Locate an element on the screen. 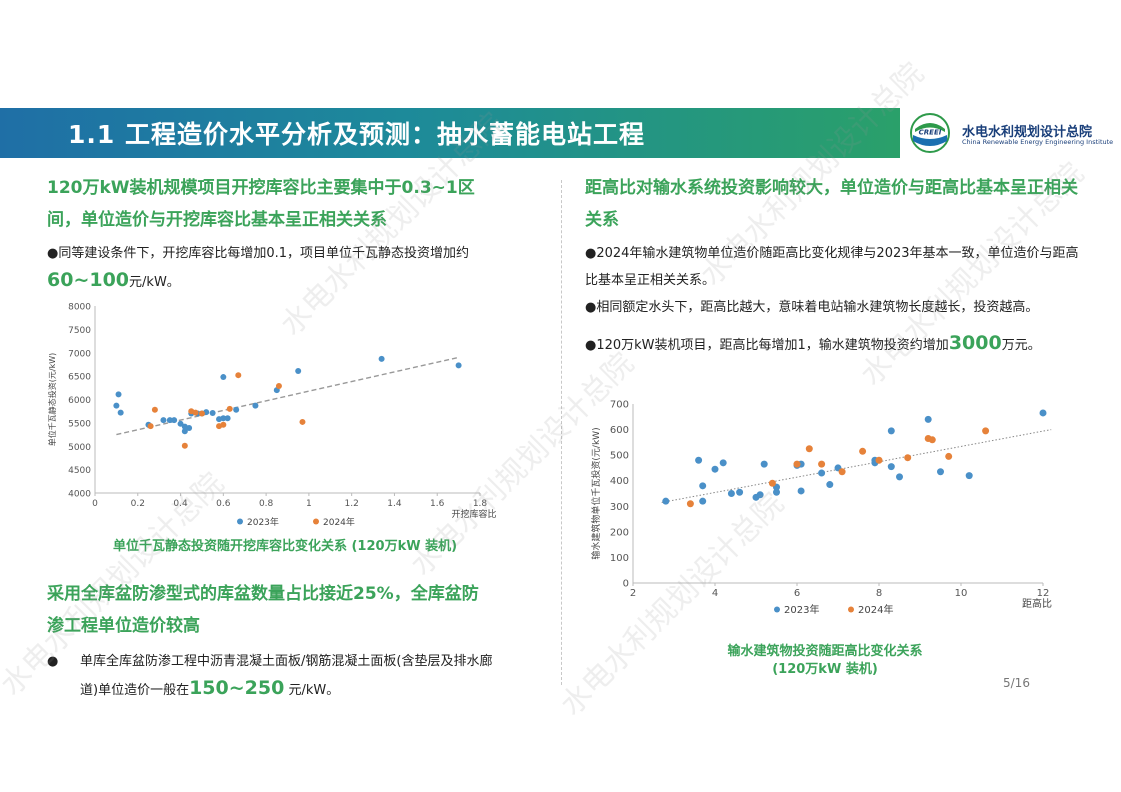 This screenshot has height=792, width=1121. chart2-caption-line2: (120万kW 装机) is located at coordinates (825, 669).